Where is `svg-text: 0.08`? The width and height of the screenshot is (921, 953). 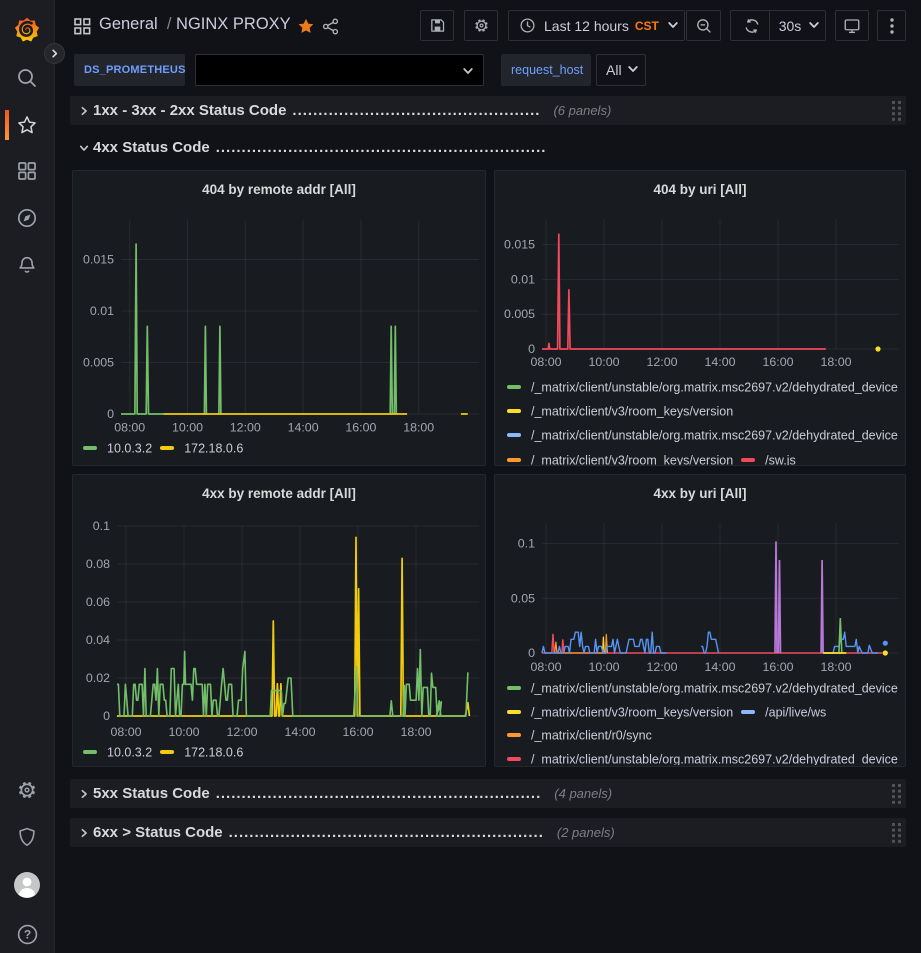
svg-text: 0.08 is located at coordinates (98, 564).